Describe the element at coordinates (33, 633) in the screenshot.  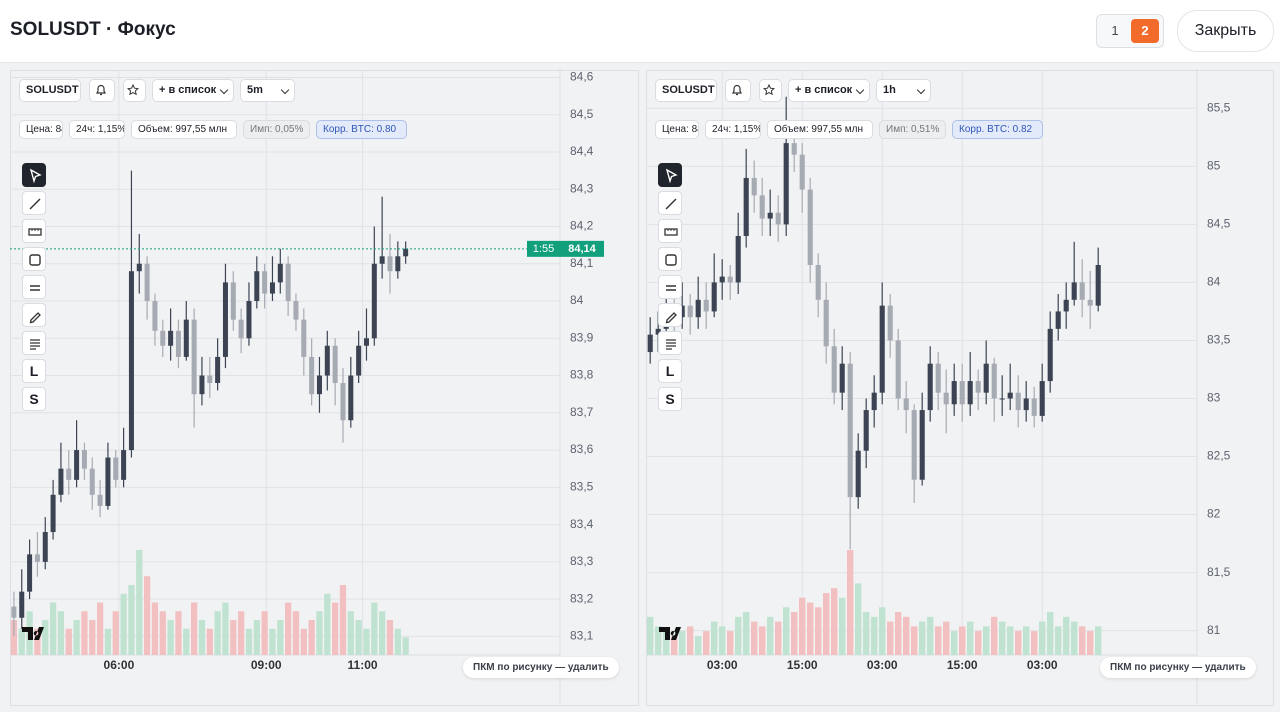
I see `logo` at that location.